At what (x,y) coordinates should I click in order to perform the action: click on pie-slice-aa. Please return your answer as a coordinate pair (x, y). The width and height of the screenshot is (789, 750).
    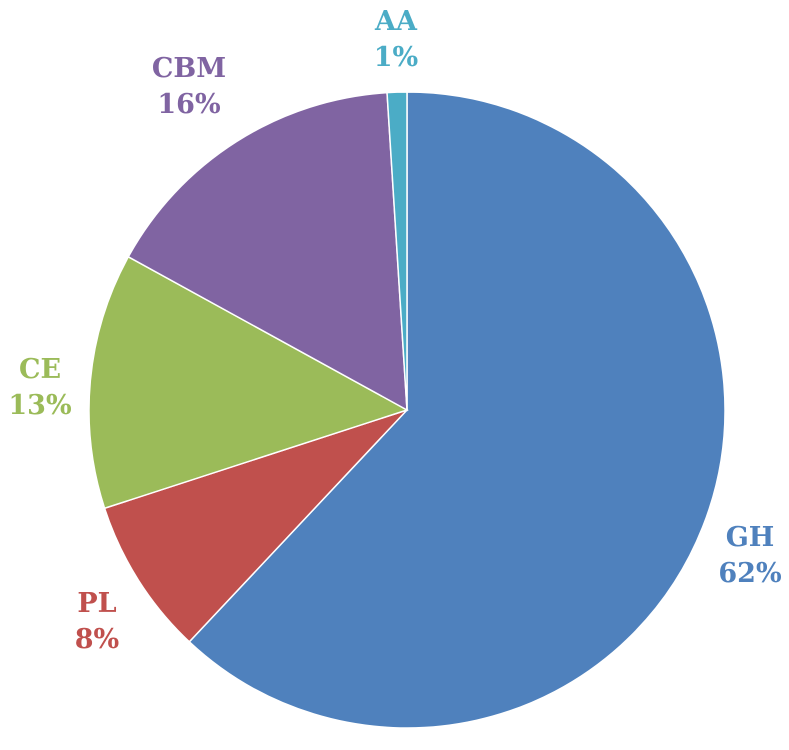
    Looking at the image, I should click on (397, 251).